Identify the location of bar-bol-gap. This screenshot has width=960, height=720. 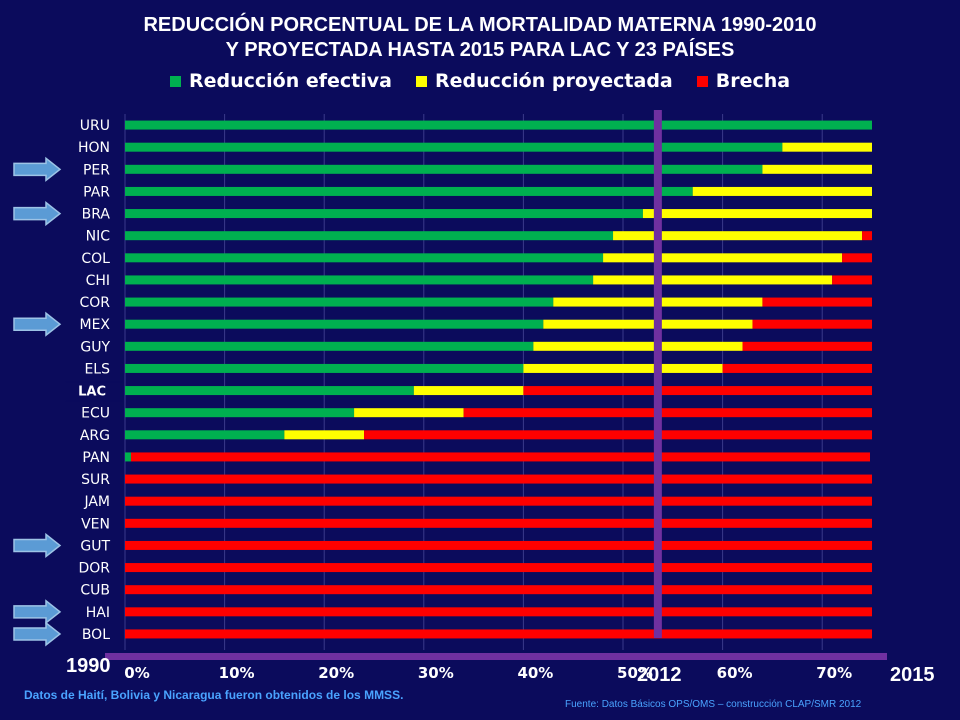
(498, 634).